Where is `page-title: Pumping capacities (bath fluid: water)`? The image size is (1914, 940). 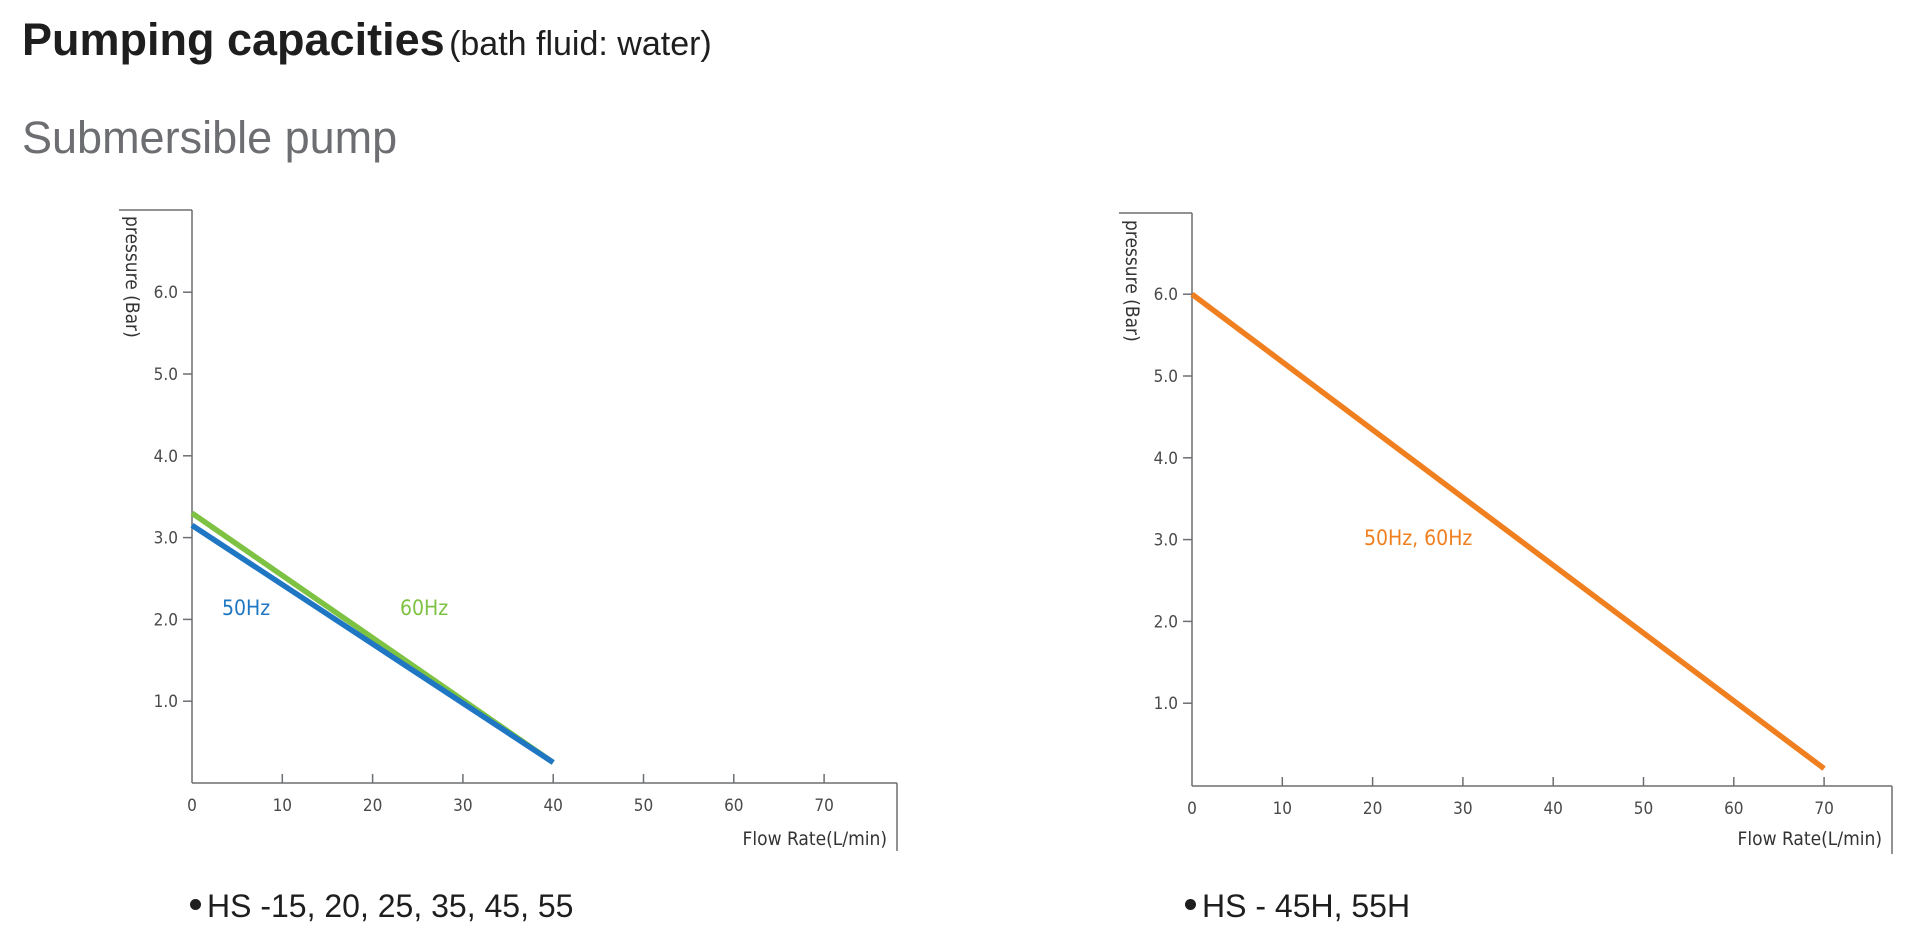 page-title: Pumping capacities (bath fluid: water) is located at coordinates (367, 40).